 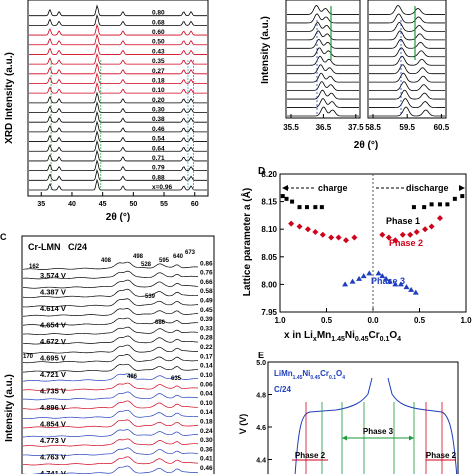 What do you see at coordinates (373, 127) in the screenshot?
I see `zoom-tick-label: 58.5` at bounding box center [373, 127].